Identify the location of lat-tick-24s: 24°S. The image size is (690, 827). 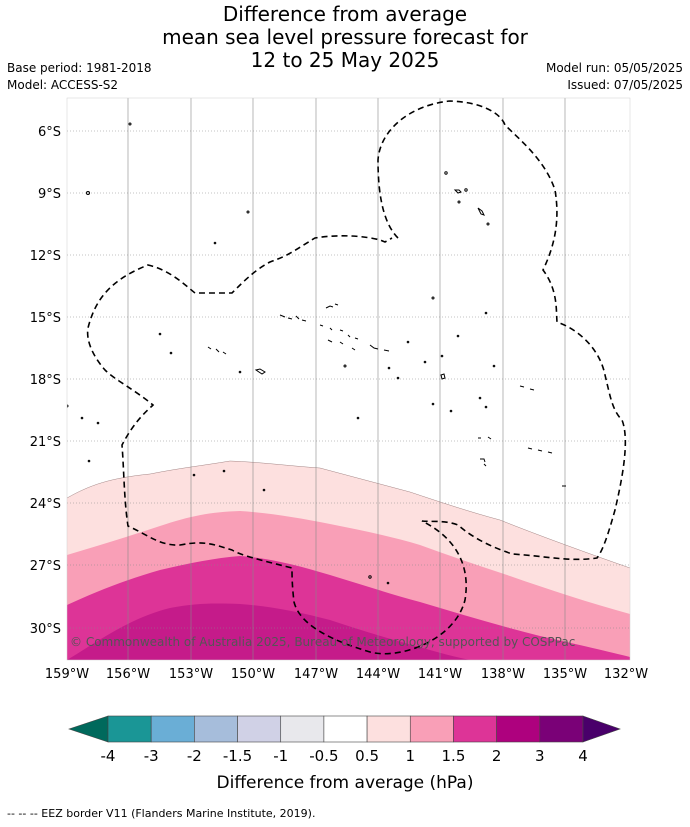
(45, 504).